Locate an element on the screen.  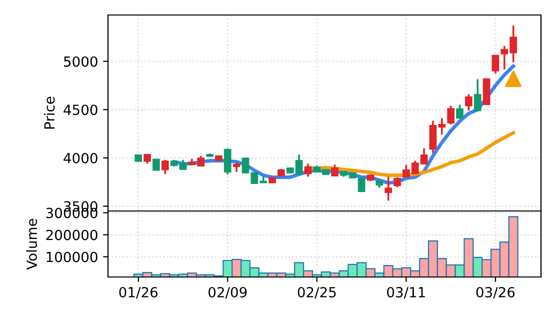
y-axis-title: Price is located at coordinates (49, 112).